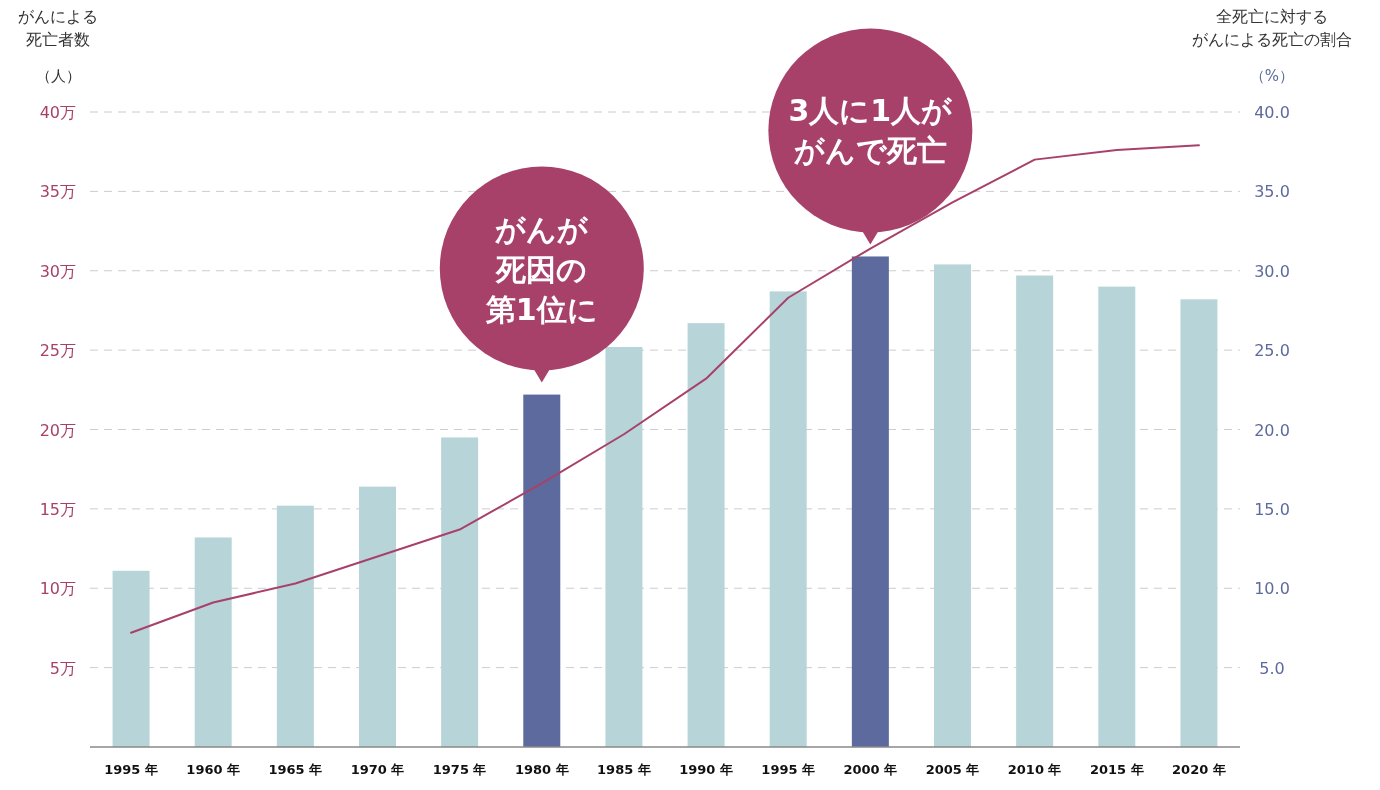 This screenshot has width=1380, height=790. What do you see at coordinates (541, 309) in the screenshot?
I see `annotation: 第1位に` at bounding box center [541, 309].